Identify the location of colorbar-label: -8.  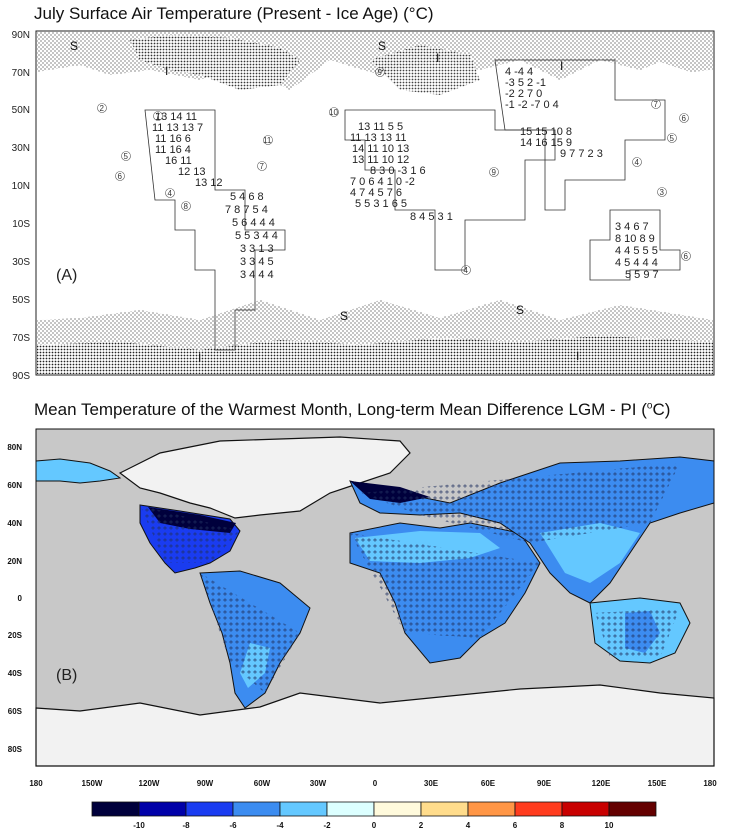
(186, 825).